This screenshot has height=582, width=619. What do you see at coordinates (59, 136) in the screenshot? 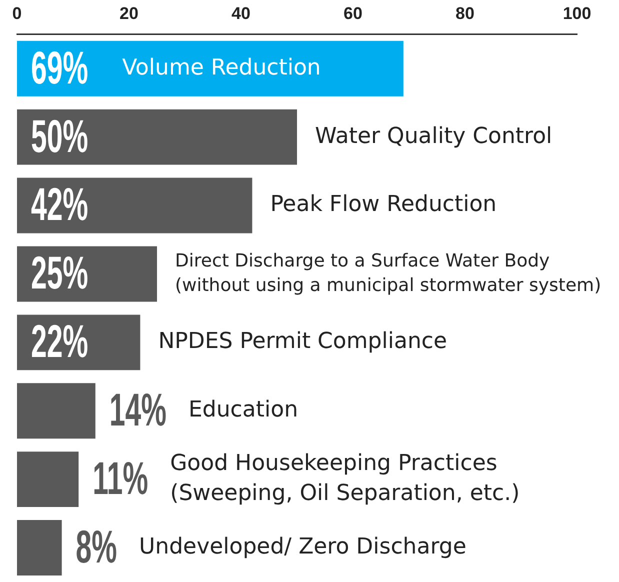
I see `data-label: 50%` at bounding box center [59, 136].